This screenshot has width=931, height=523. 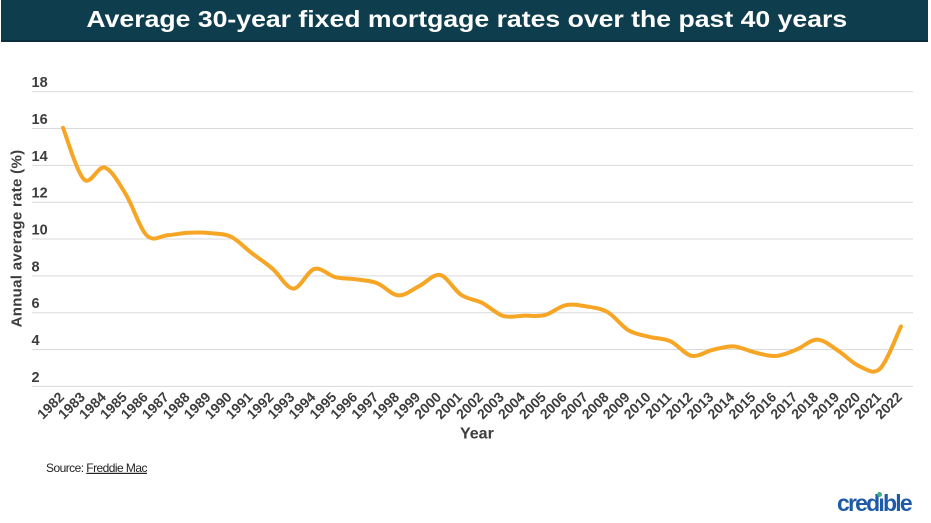 What do you see at coordinates (40, 83) in the screenshot?
I see `svg-text: 18` at bounding box center [40, 83].